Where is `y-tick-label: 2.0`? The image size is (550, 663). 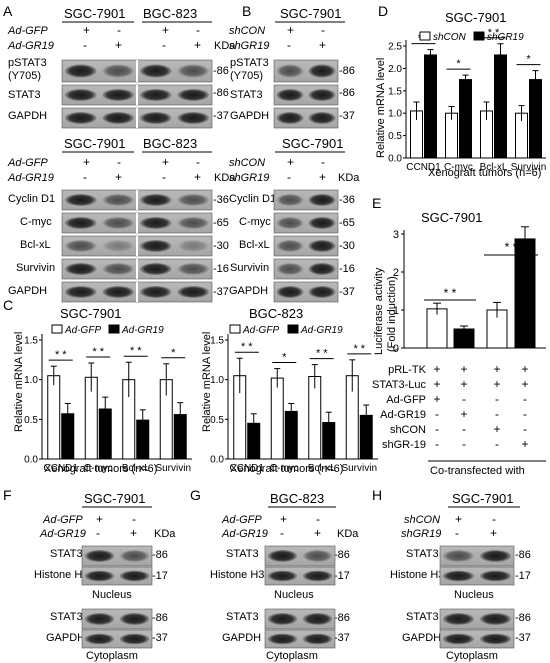
y-tick-label: 2.0 is located at coordinates (395, 69).